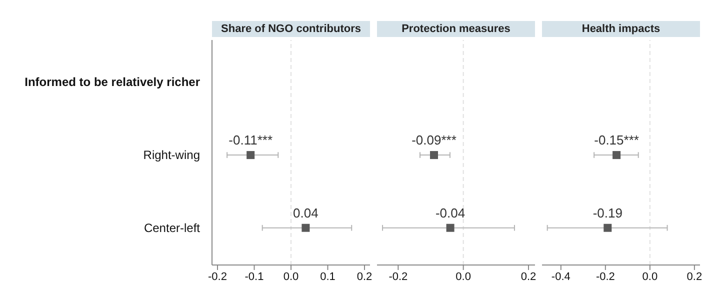  What do you see at coordinates (616, 140) in the screenshot?
I see `data-label: -0.15***` at bounding box center [616, 140].